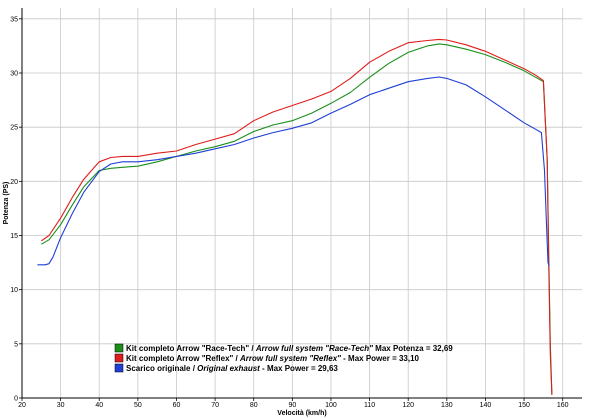 This screenshot has height=418, width=600. What do you see at coordinates (16, 399) in the screenshot?
I see `y-tick-label: 0` at bounding box center [16, 399].